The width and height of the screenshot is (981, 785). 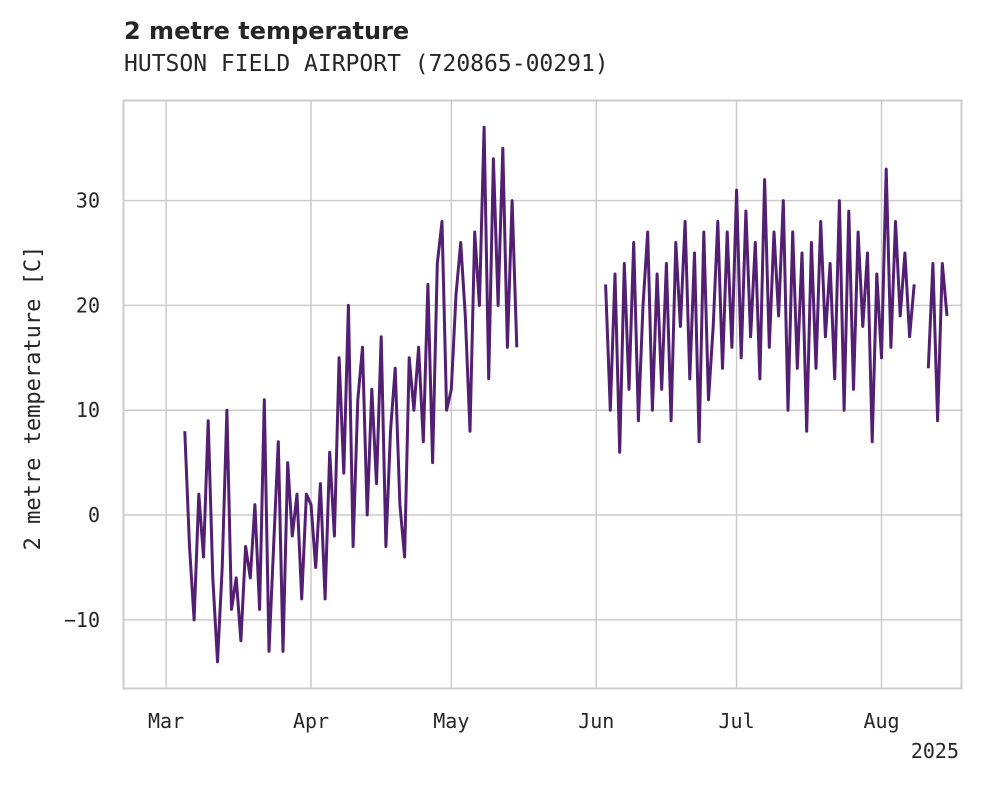 I want to click on x-tick-label: Mar, so click(x=166, y=721).